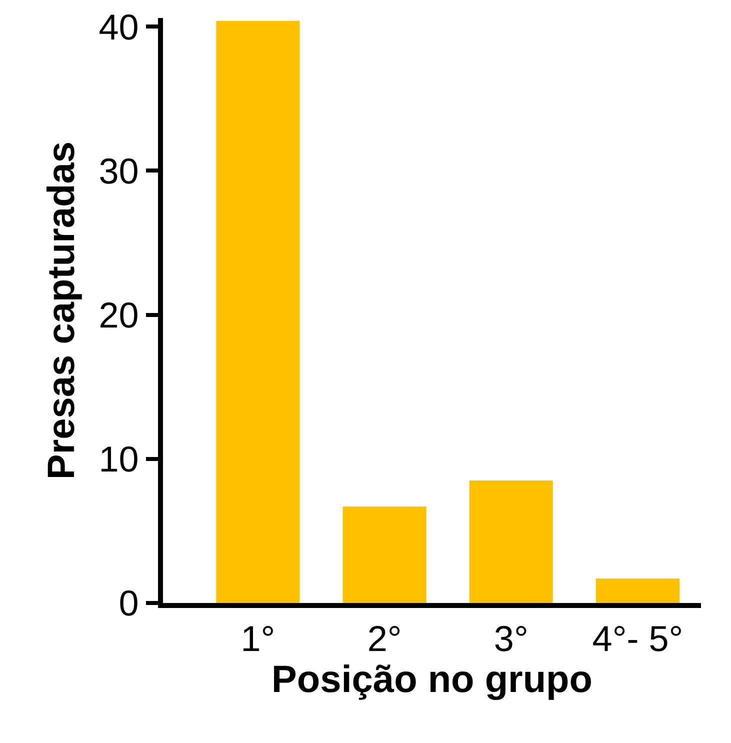 The height and width of the screenshot is (743, 731). Describe the element at coordinates (118, 315) in the screenshot. I see `y-tick-label: 20` at that location.